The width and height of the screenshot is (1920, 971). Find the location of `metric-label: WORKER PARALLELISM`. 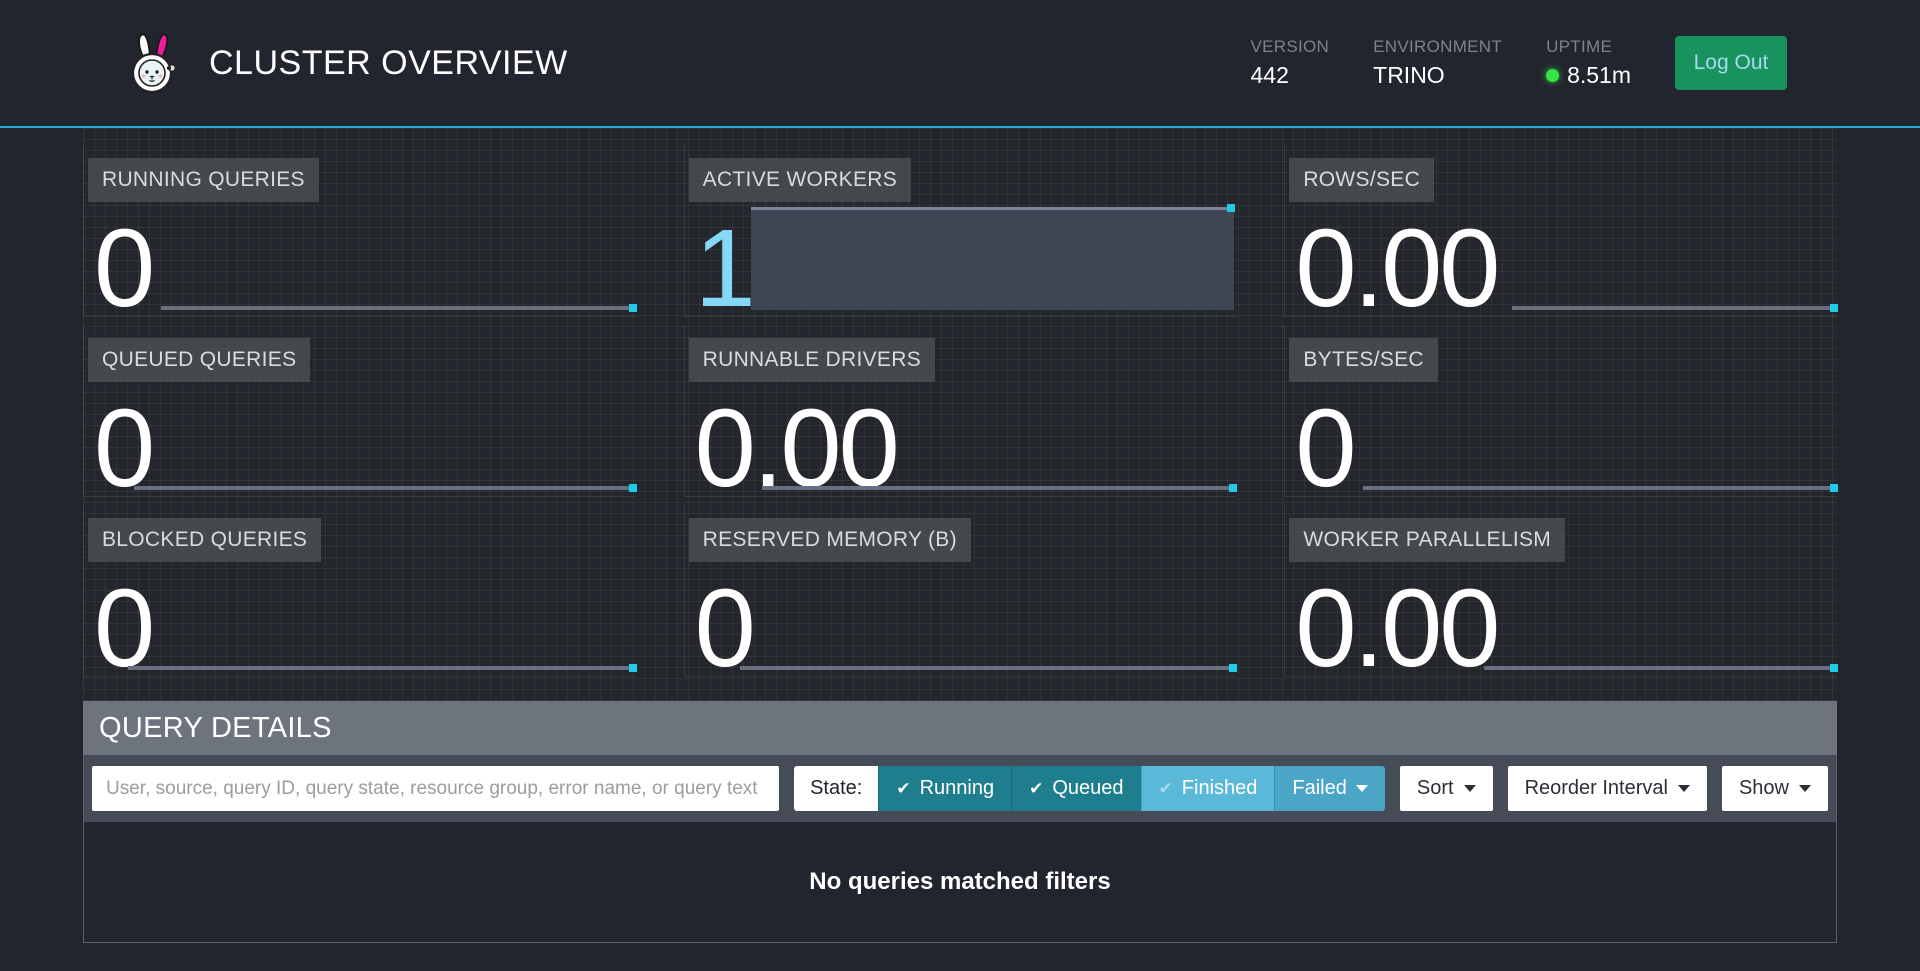

metric-label: WORKER PARALLELISM is located at coordinates (1427, 540).